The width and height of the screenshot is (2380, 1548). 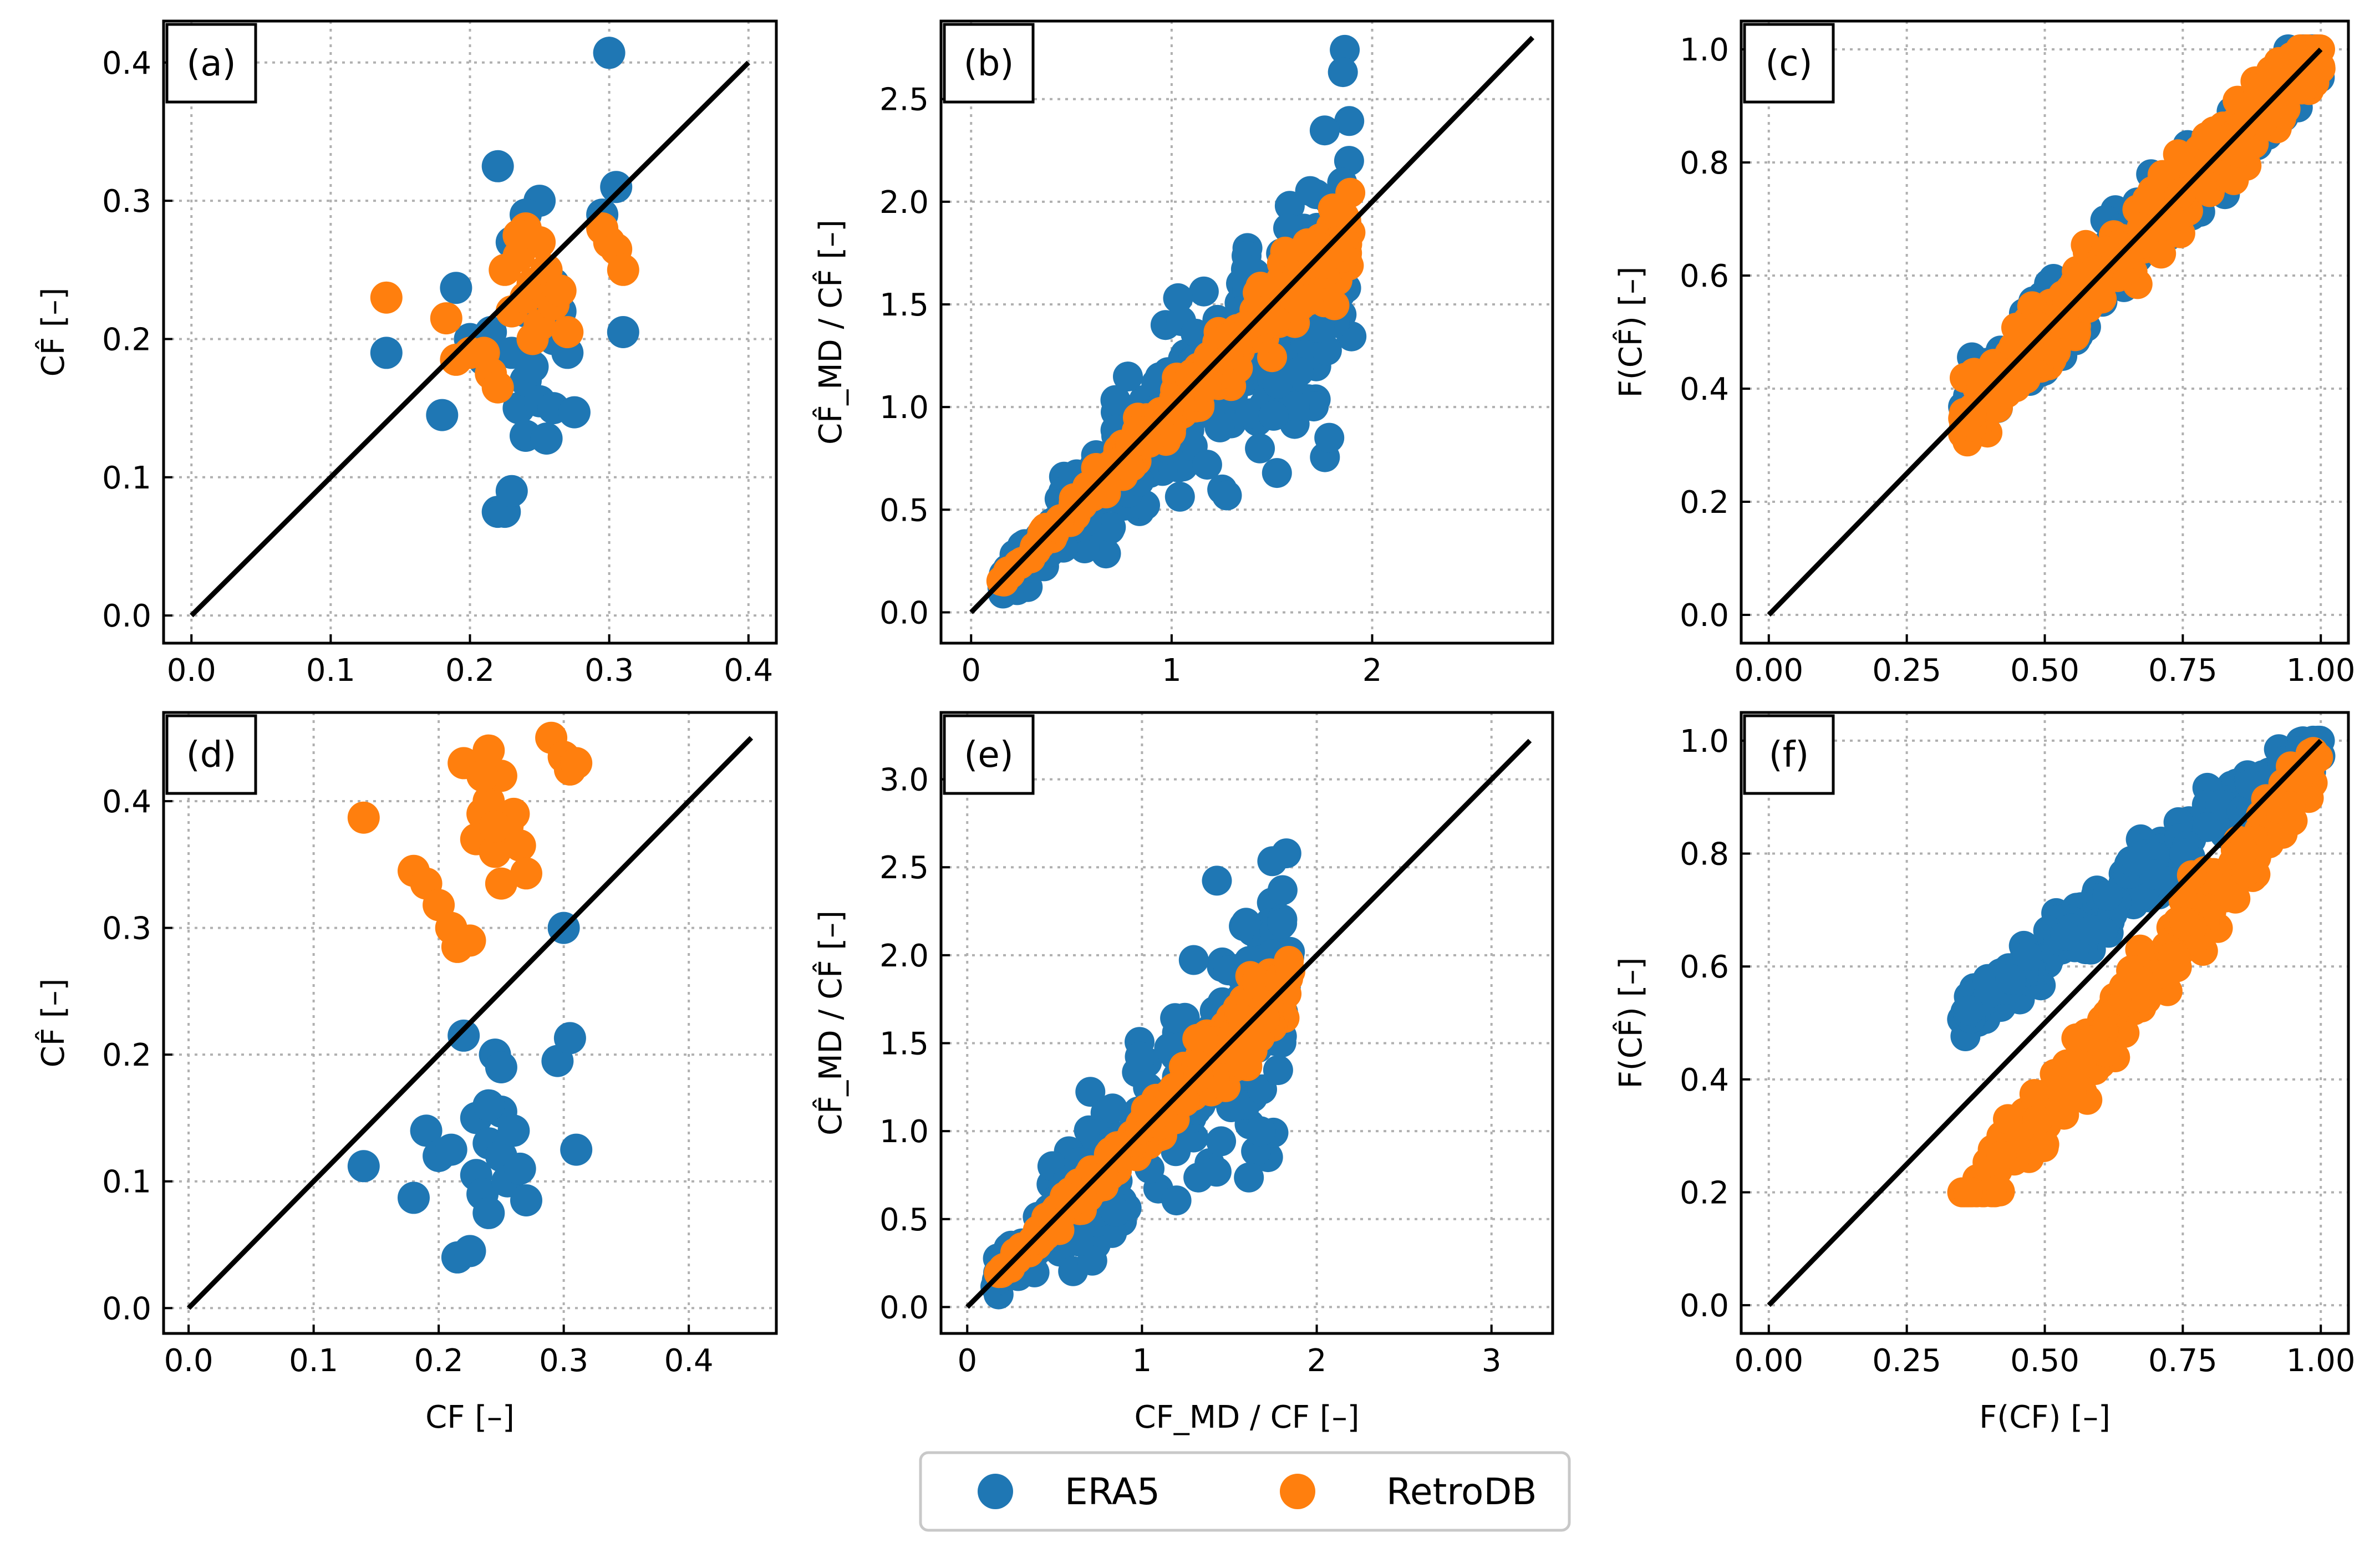 I want to click on x-tick-label: 0.3, so click(x=563, y=1361).